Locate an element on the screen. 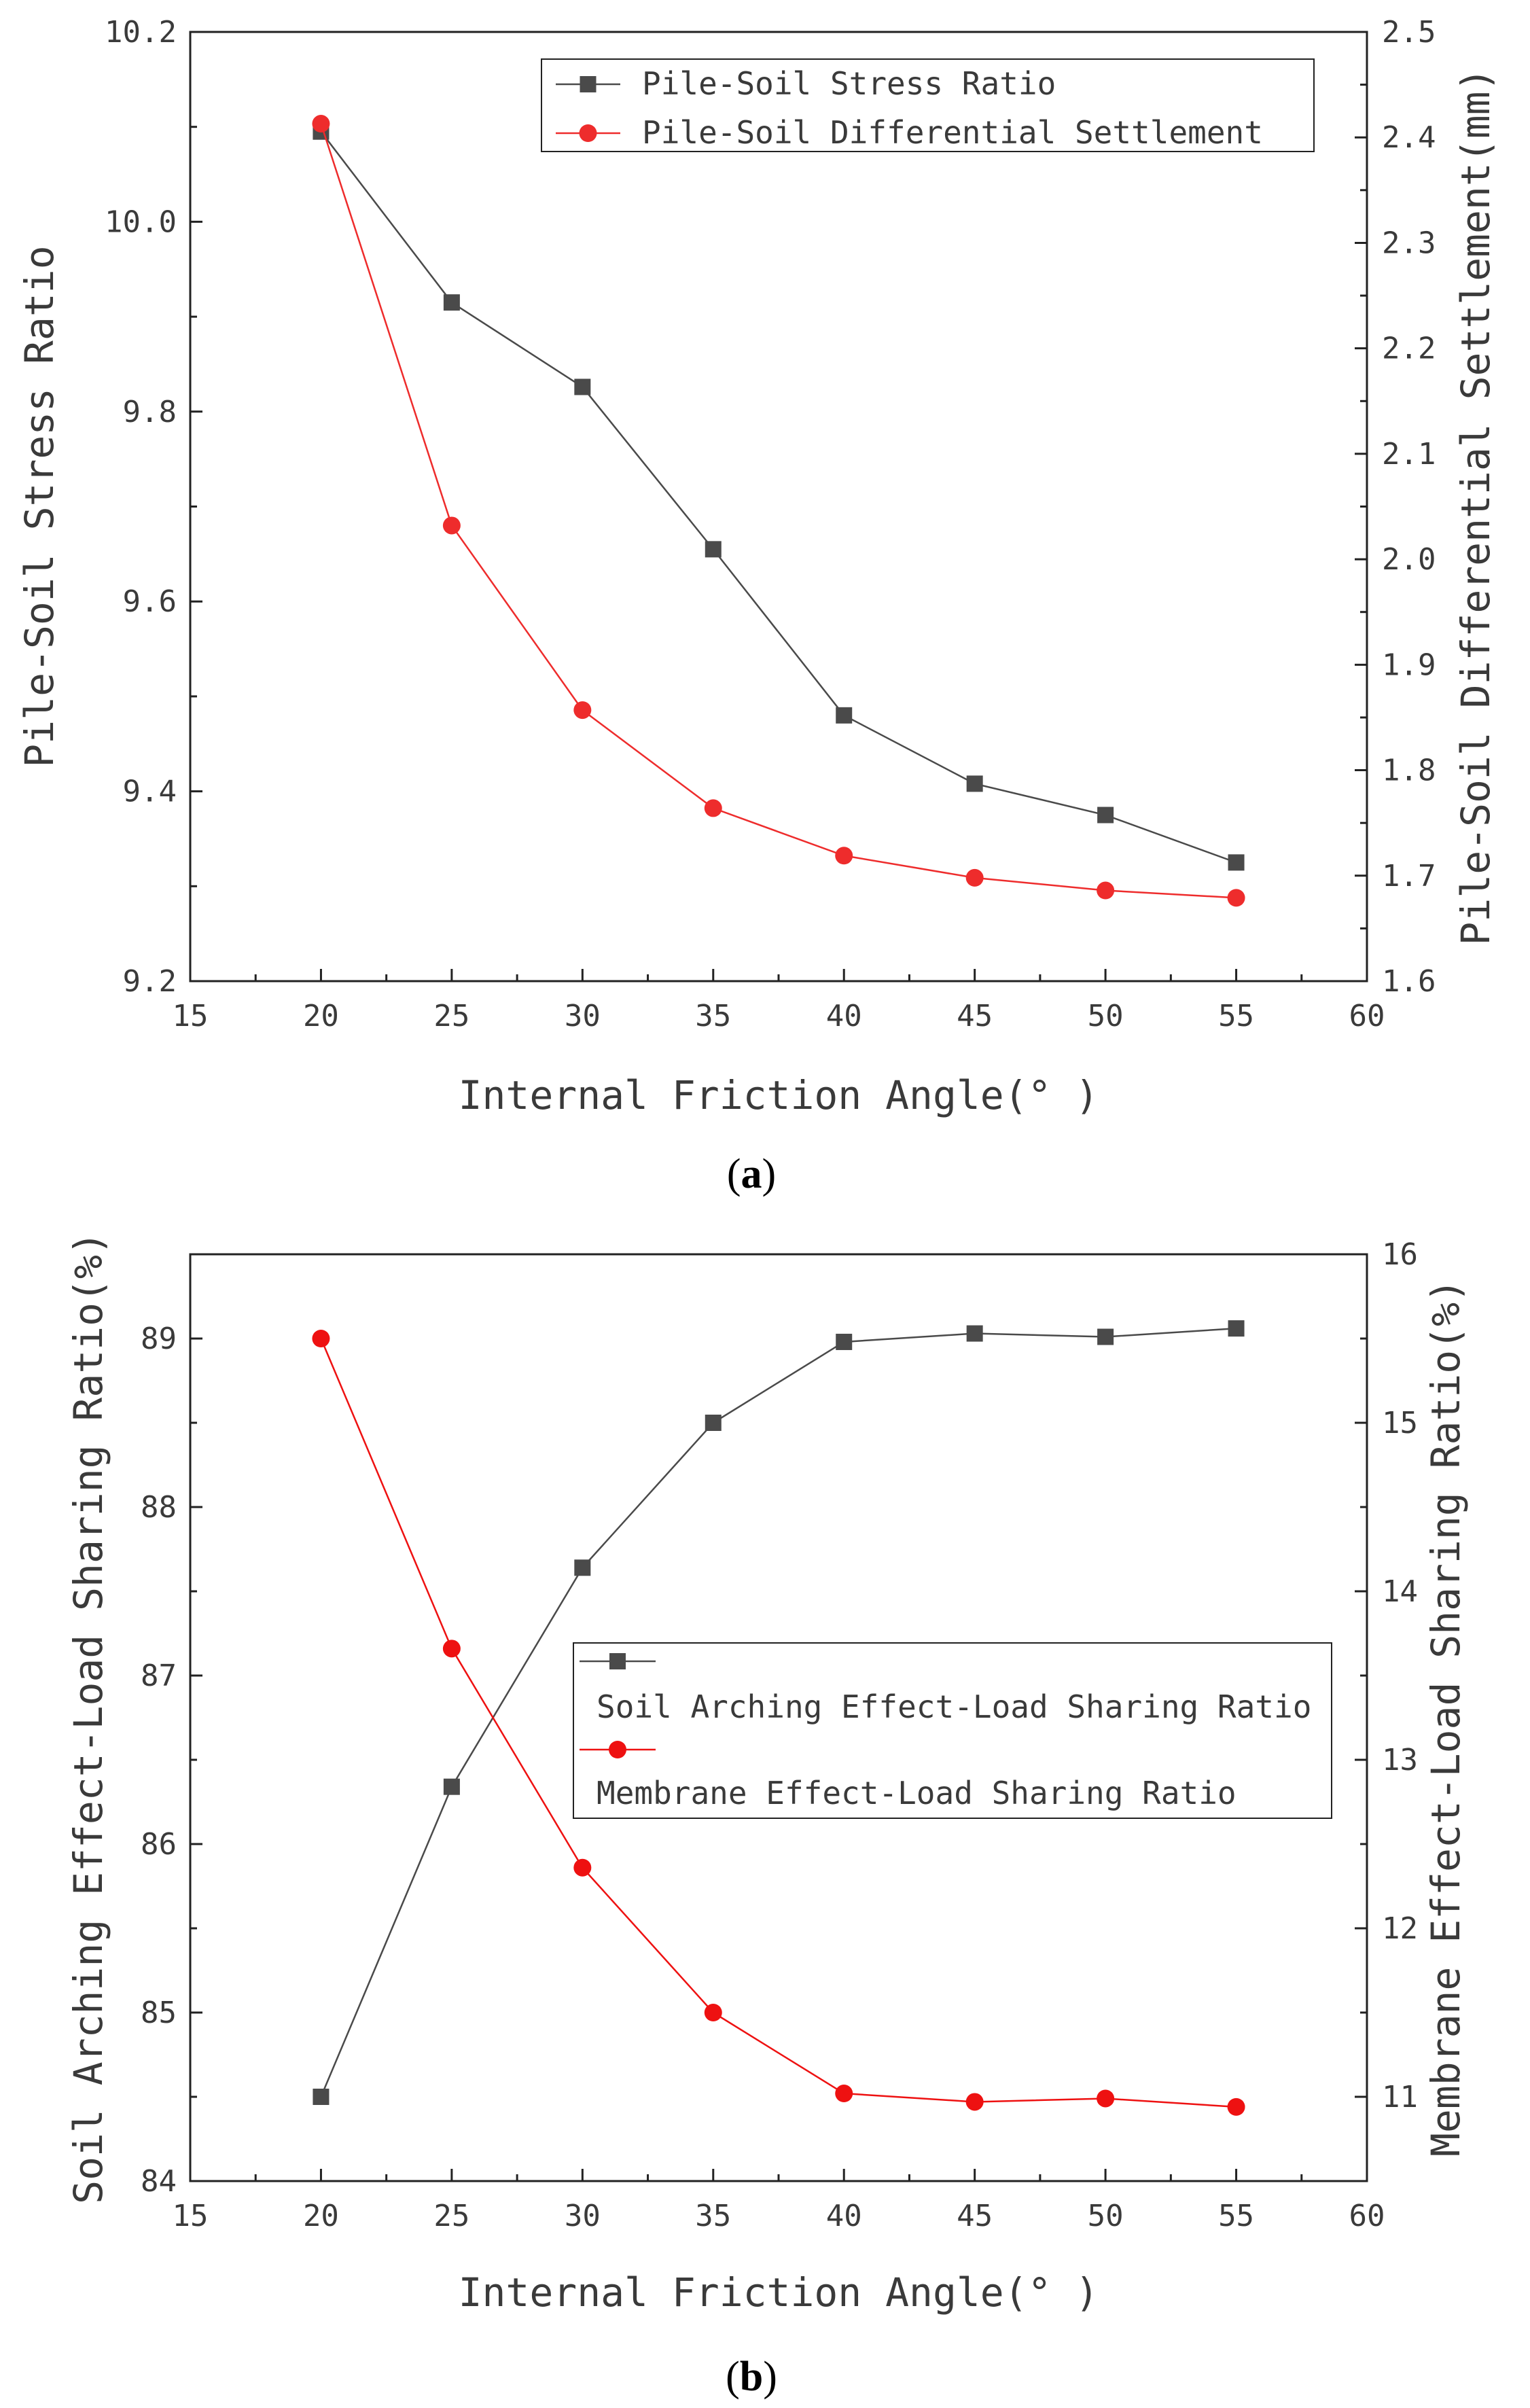  x-tick-label: 25 is located at coordinates (451, 2216).